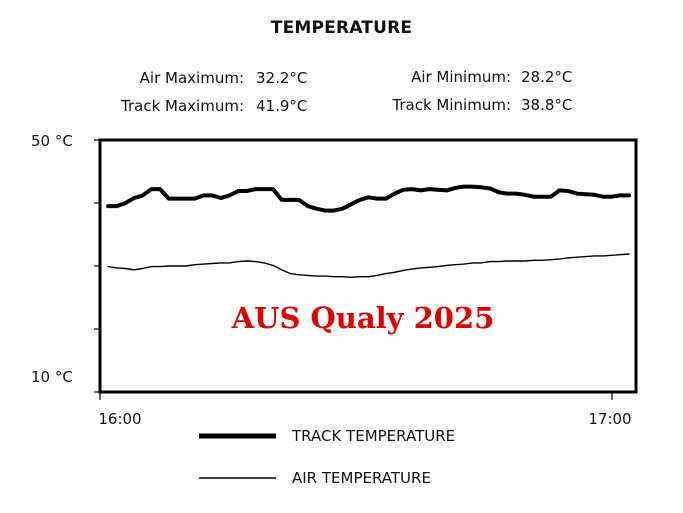 The width and height of the screenshot is (683, 513). What do you see at coordinates (373, 436) in the screenshot?
I see `legend-label-track: TRACK TEMPERATURE` at bounding box center [373, 436].